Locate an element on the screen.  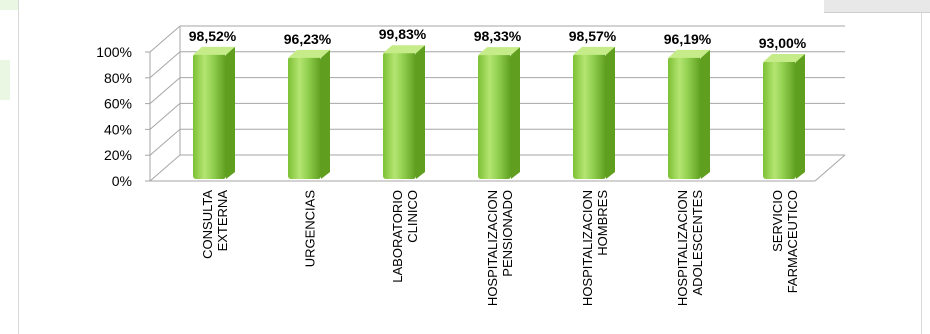
x-tick-label: HOSPITALIZACION HOMBRES is located at coordinates (595, 248).